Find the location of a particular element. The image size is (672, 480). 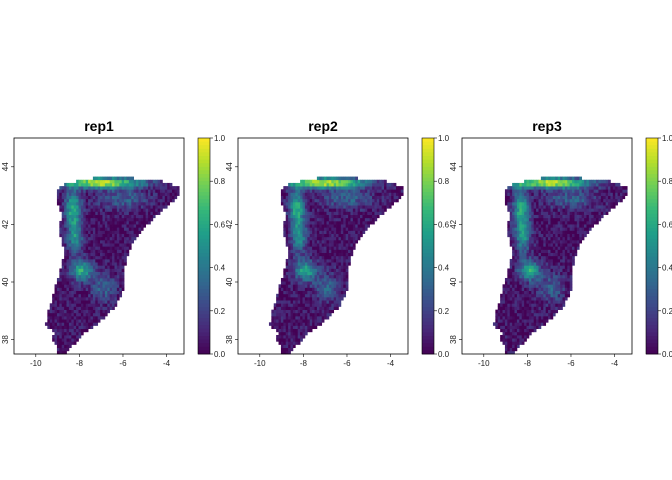

panel-title: rep1 is located at coordinates (99, 126).